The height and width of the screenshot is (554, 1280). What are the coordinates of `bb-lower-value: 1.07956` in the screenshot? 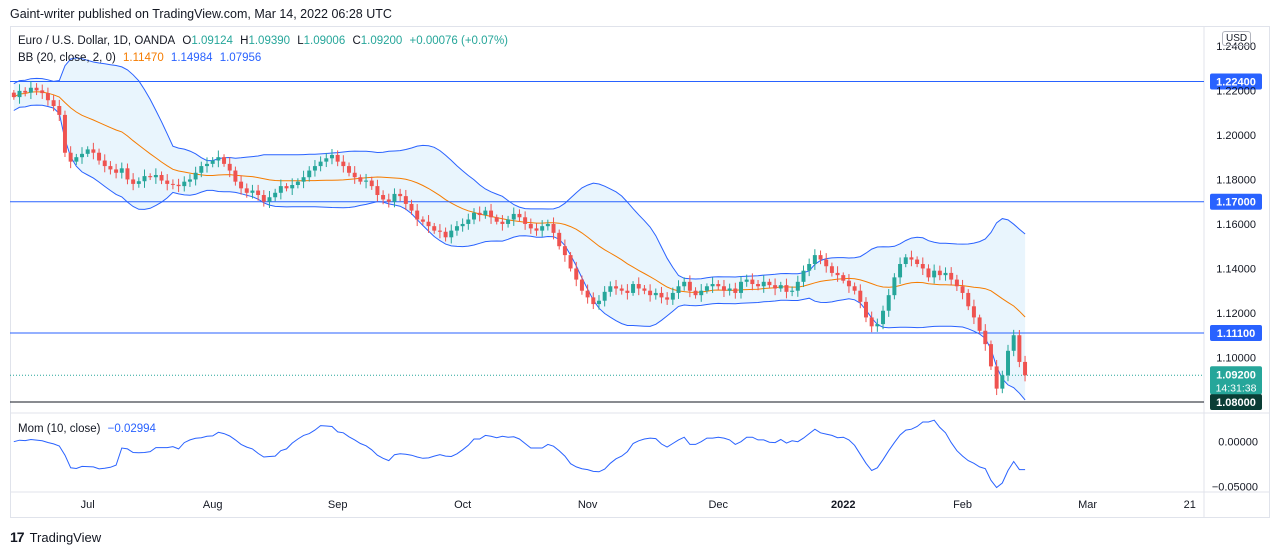 It's located at (240, 58).